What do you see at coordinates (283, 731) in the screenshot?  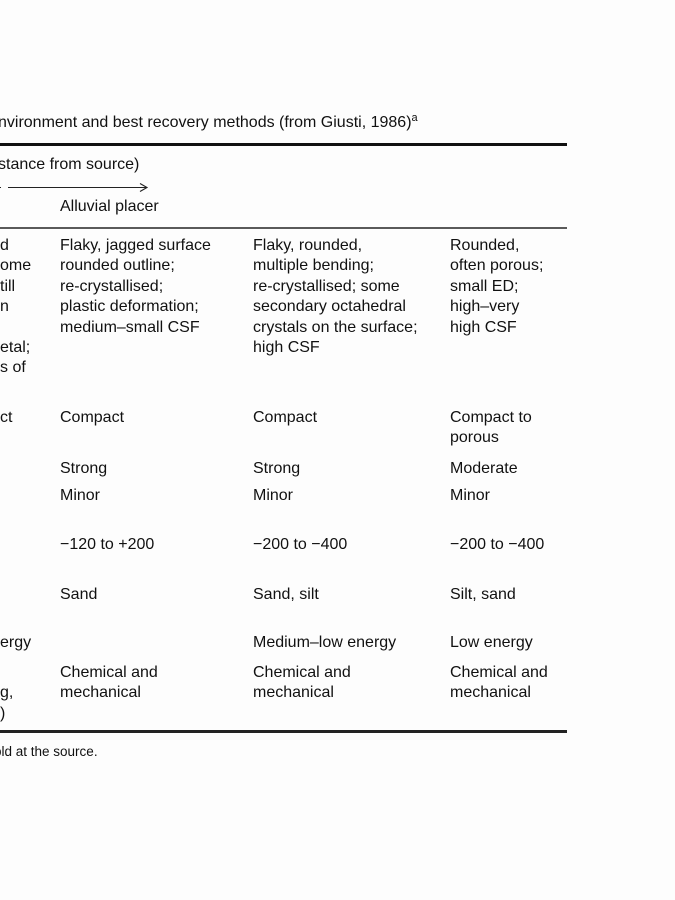 I see `table-bottom-rule` at bounding box center [283, 731].